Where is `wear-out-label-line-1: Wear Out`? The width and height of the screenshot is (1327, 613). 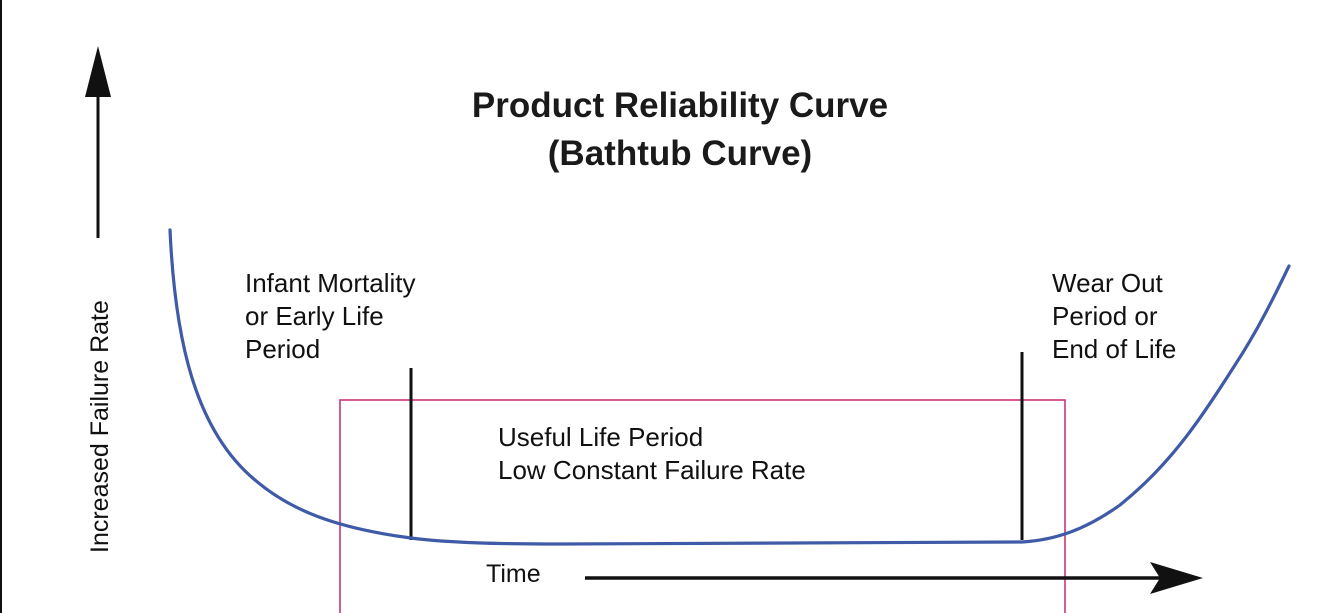
wear-out-label-line-1: Wear Out is located at coordinates (1108, 283).